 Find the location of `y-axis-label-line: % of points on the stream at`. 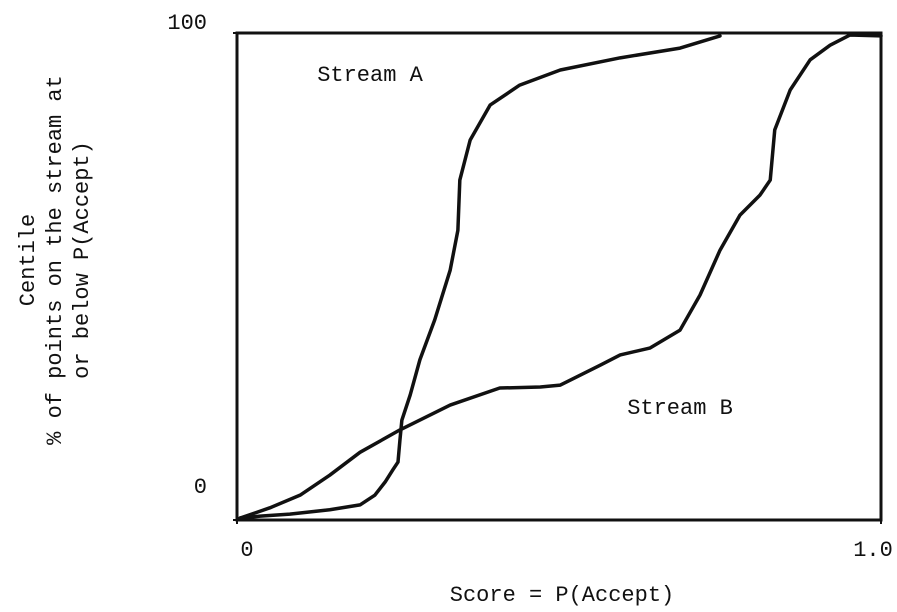

y-axis-label-line: % of points on the stream at is located at coordinates (55, 260).